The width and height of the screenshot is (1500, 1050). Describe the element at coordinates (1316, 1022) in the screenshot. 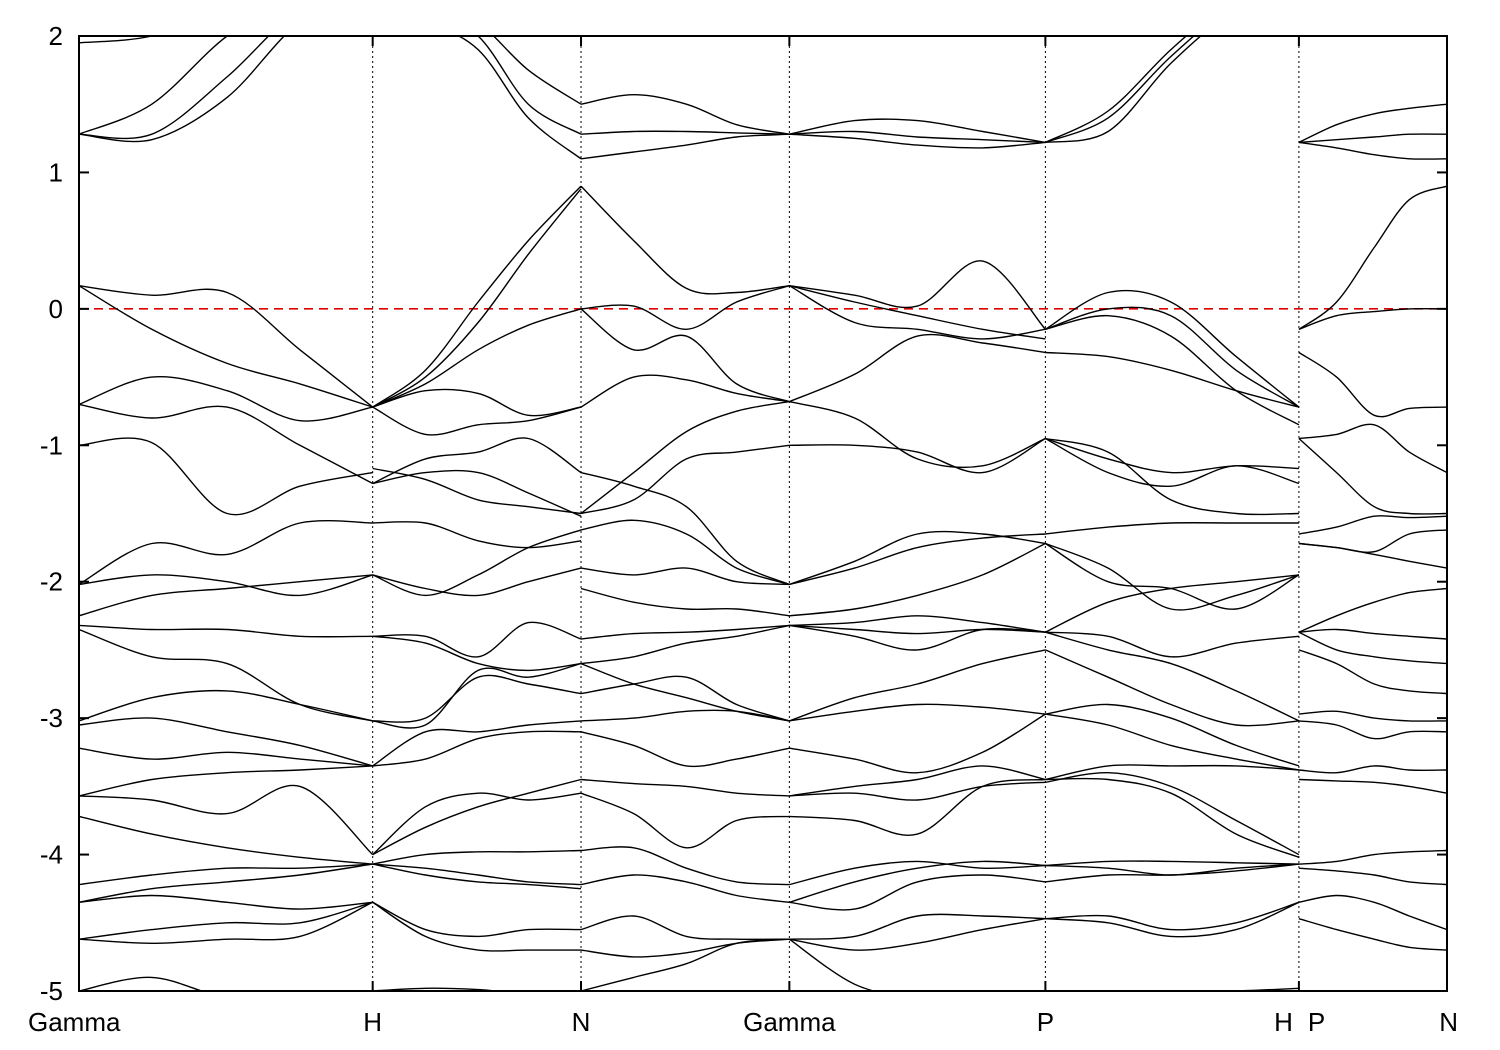

I see `kpoint-label: P` at that location.